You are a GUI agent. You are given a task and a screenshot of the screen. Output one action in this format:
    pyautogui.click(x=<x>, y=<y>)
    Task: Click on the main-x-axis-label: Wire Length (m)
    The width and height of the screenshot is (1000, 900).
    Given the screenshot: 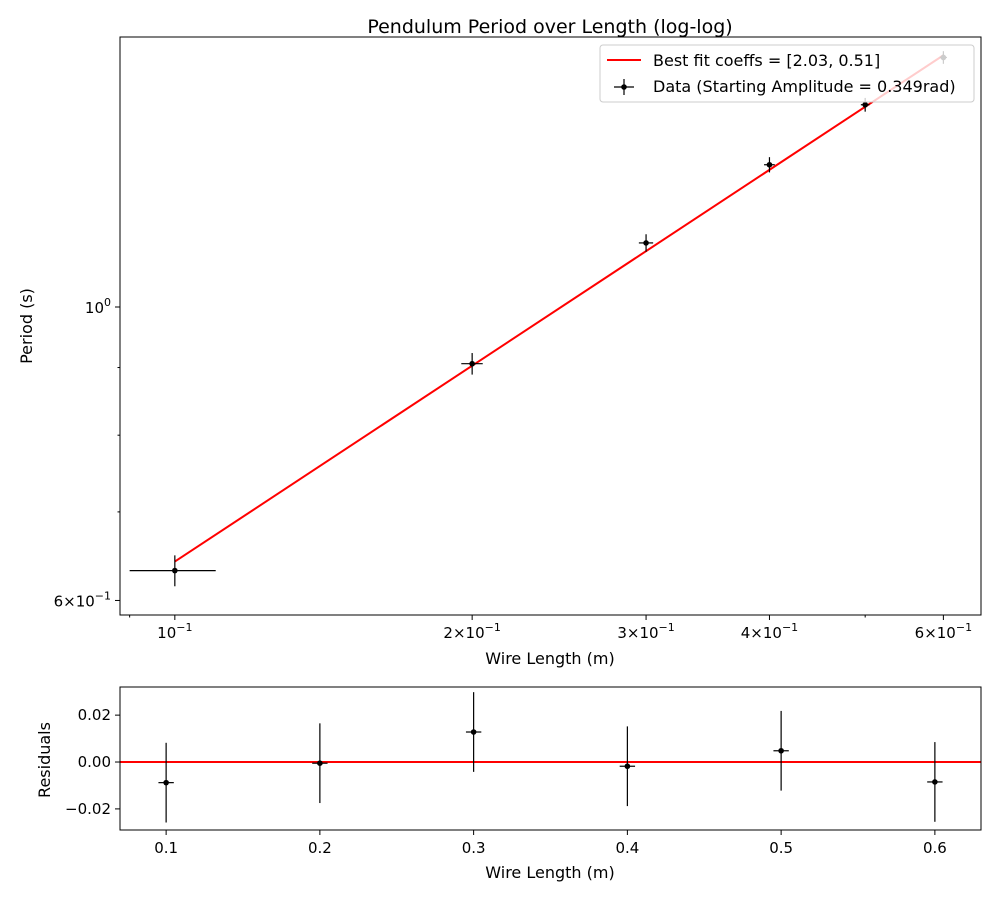 What is the action you would take?
    pyautogui.click(x=549, y=658)
    